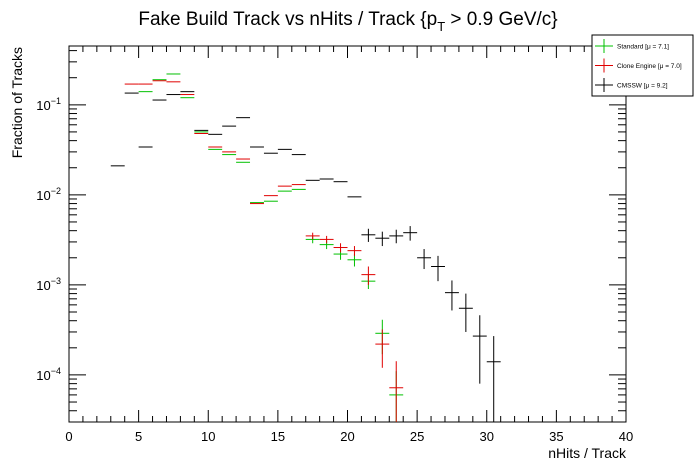  What do you see at coordinates (208, 436) in the screenshot?
I see `x-tick-label: 10` at bounding box center [208, 436].